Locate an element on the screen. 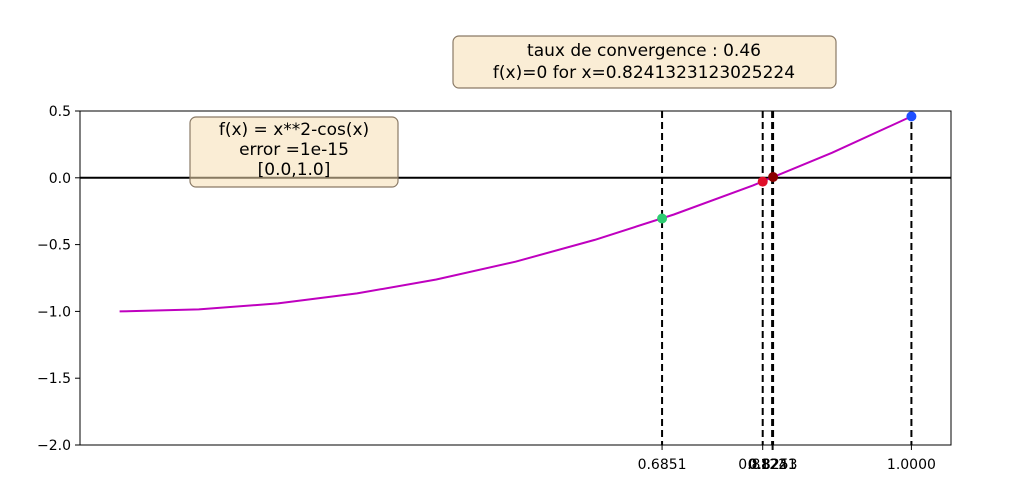 The width and height of the screenshot is (1012, 500). info-box-line: f(x) = x**2-cos(x) is located at coordinates (294, 130).